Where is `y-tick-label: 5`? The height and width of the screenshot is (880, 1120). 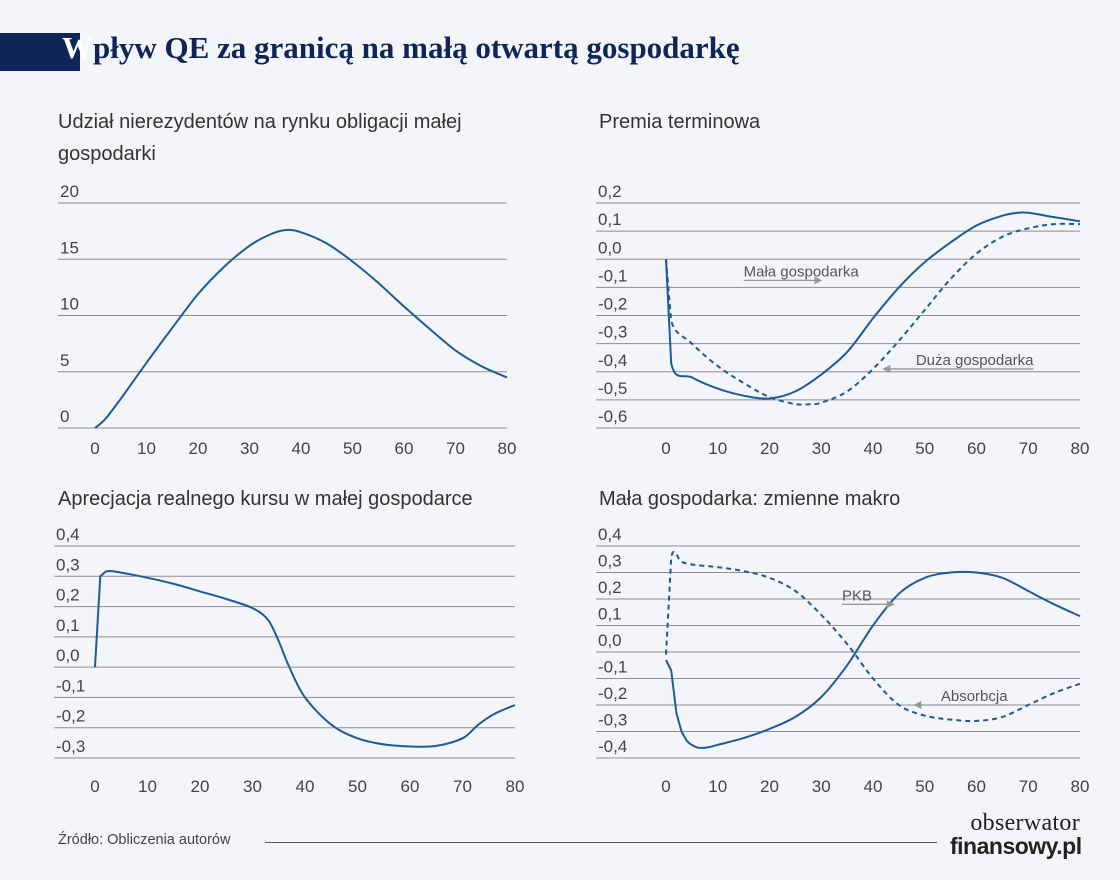
y-tick-label: 5 is located at coordinates (64, 360).